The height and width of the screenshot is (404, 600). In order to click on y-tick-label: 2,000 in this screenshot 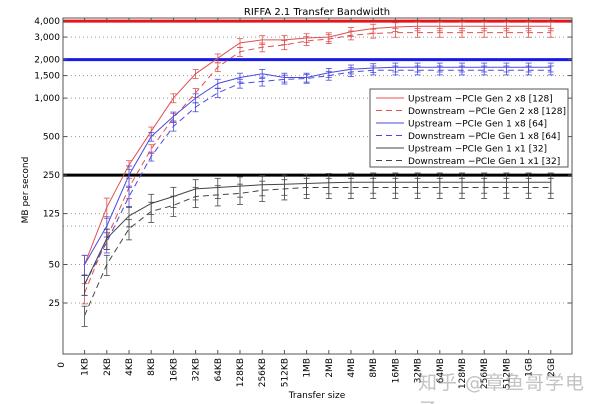, I will do `click(47, 61)`.